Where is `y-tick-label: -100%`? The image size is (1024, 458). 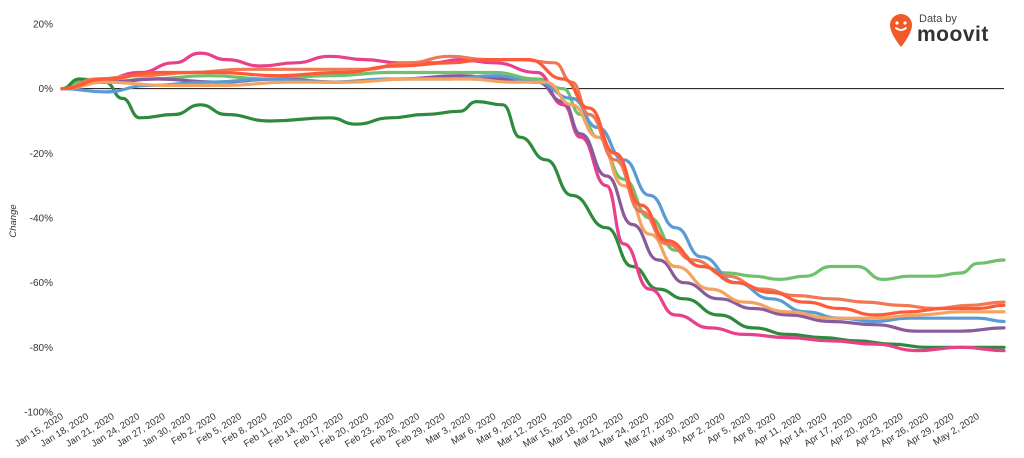 y-tick-label: -100% is located at coordinates (38, 413).